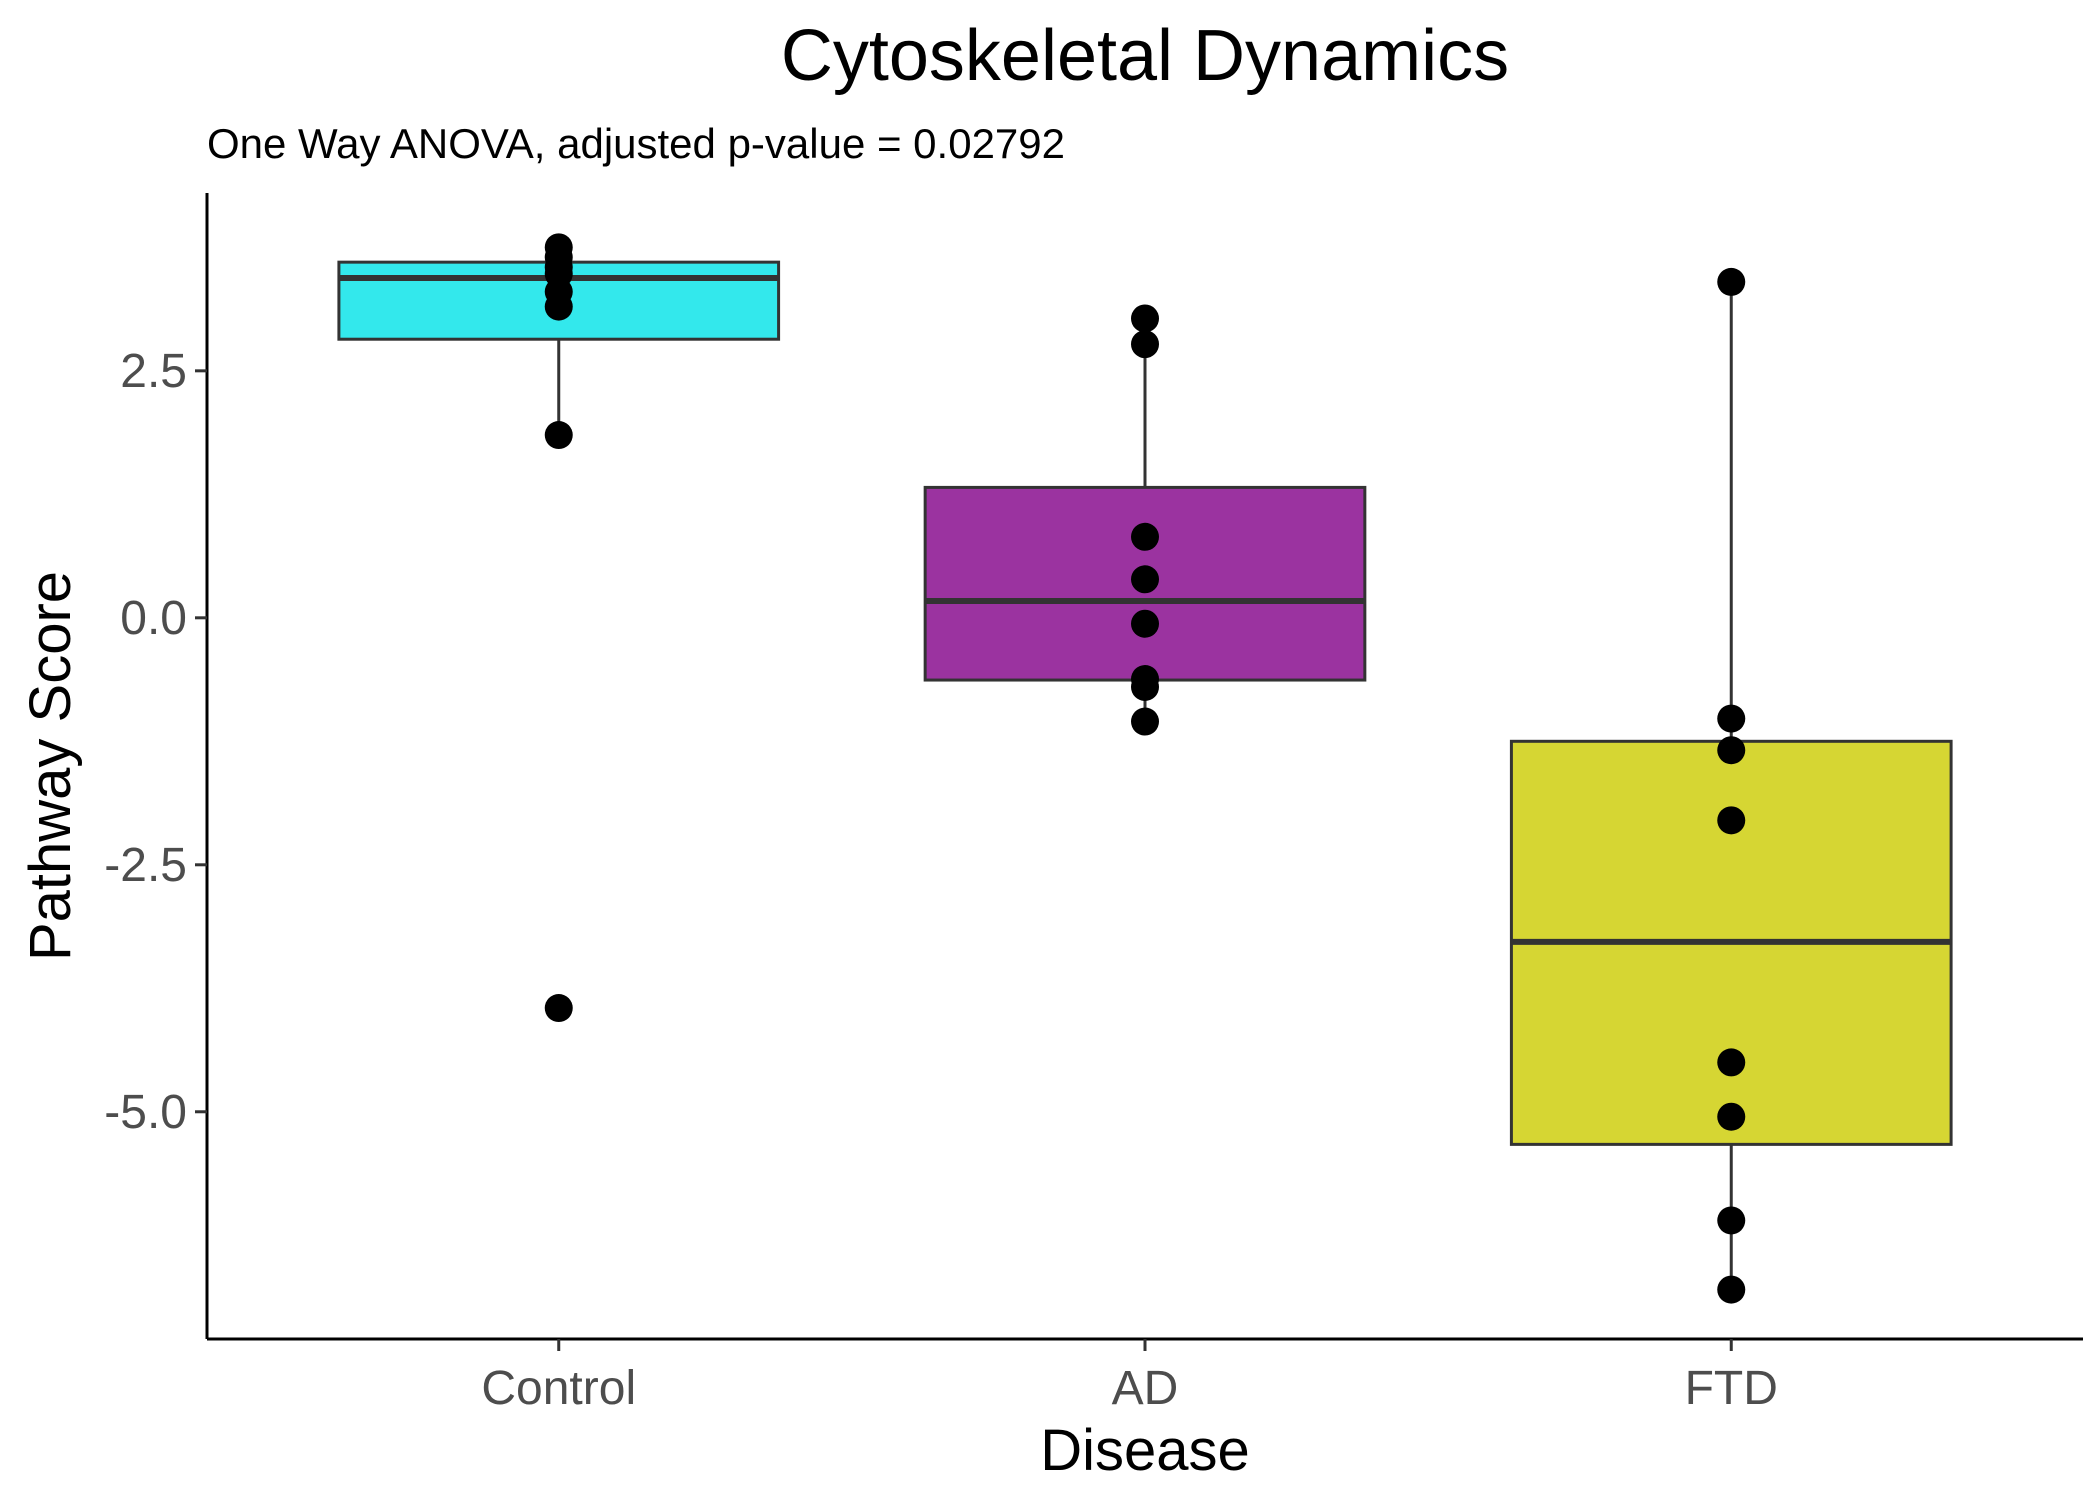  What do you see at coordinates (50, 766) in the screenshot?
I see `y-axis-title: Pathway Score` at bounding box center [50, 766].